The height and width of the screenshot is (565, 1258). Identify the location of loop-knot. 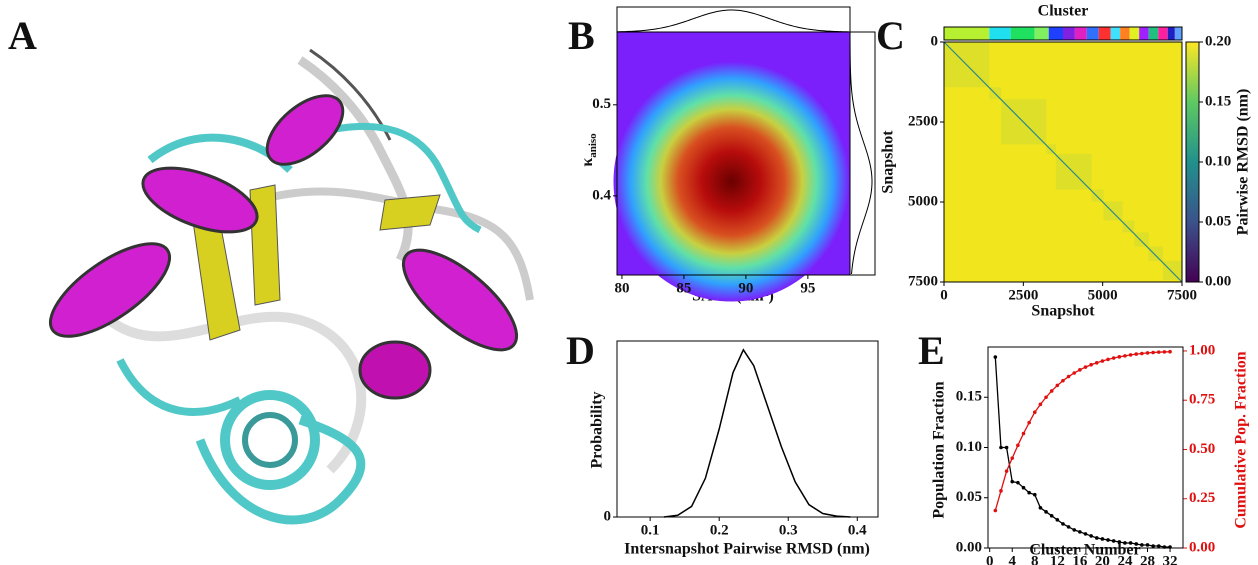
(270, 440).